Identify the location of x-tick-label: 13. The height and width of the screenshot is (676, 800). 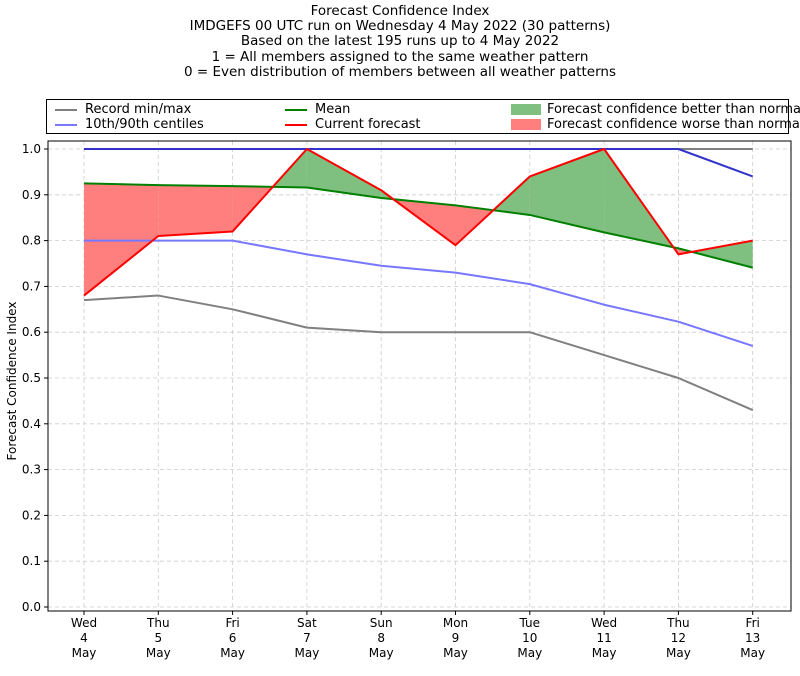
(752, 638).